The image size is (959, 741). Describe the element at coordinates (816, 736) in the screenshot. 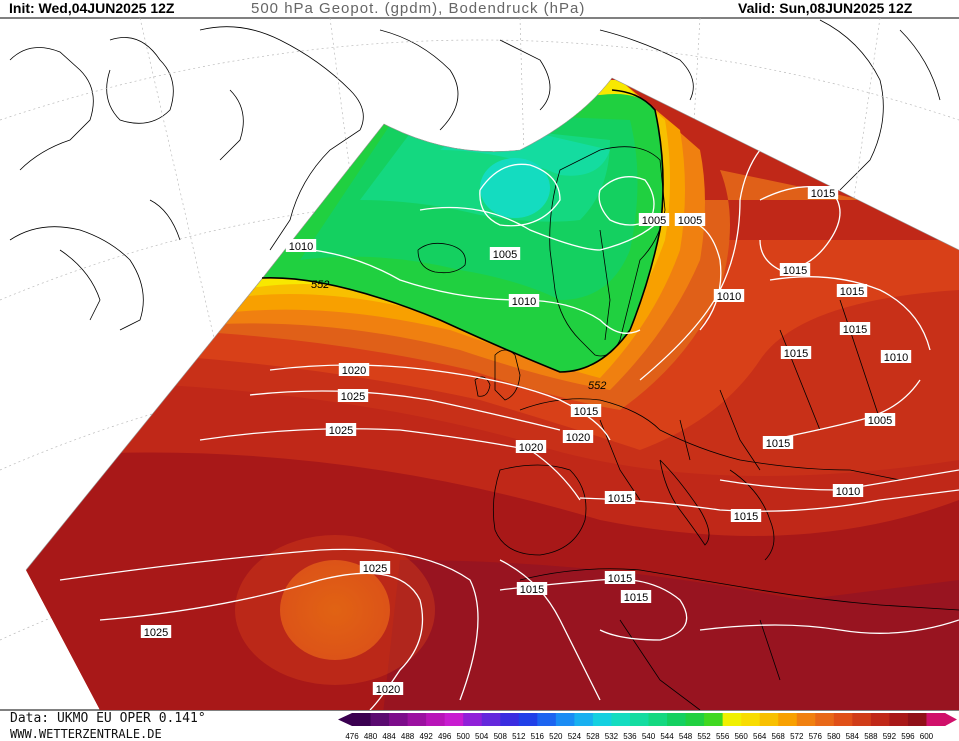

I see `legend-value: 576` at that location.